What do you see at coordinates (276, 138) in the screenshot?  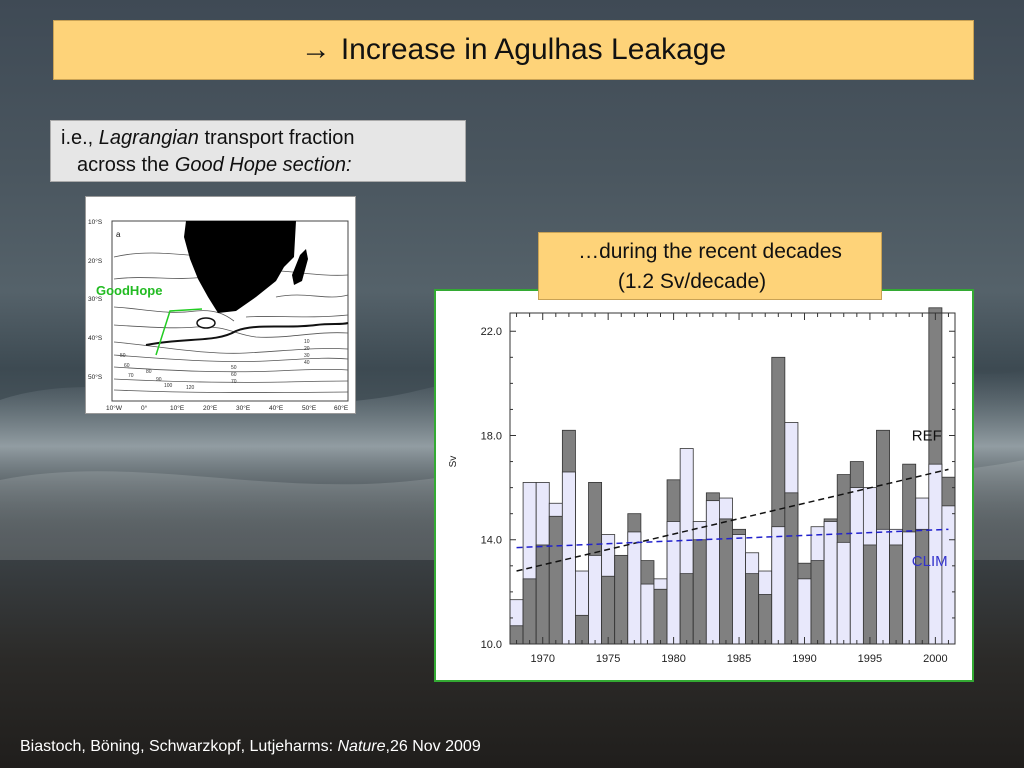 I see `subtitle-mid: transport fraction` at bounding box center [276, 138].